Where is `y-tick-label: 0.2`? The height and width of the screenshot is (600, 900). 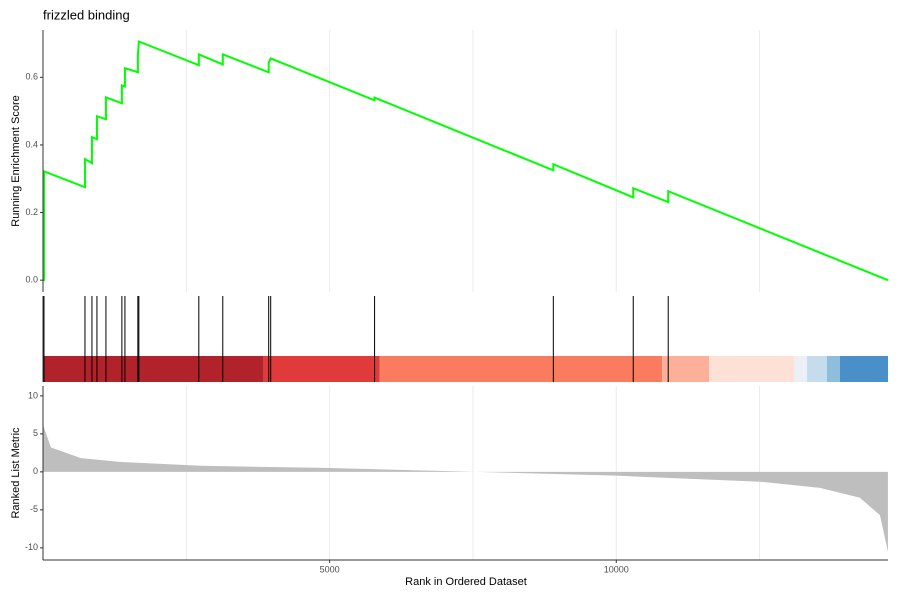 y-tick-label: 0.2 is located at coordinates (31, 212).